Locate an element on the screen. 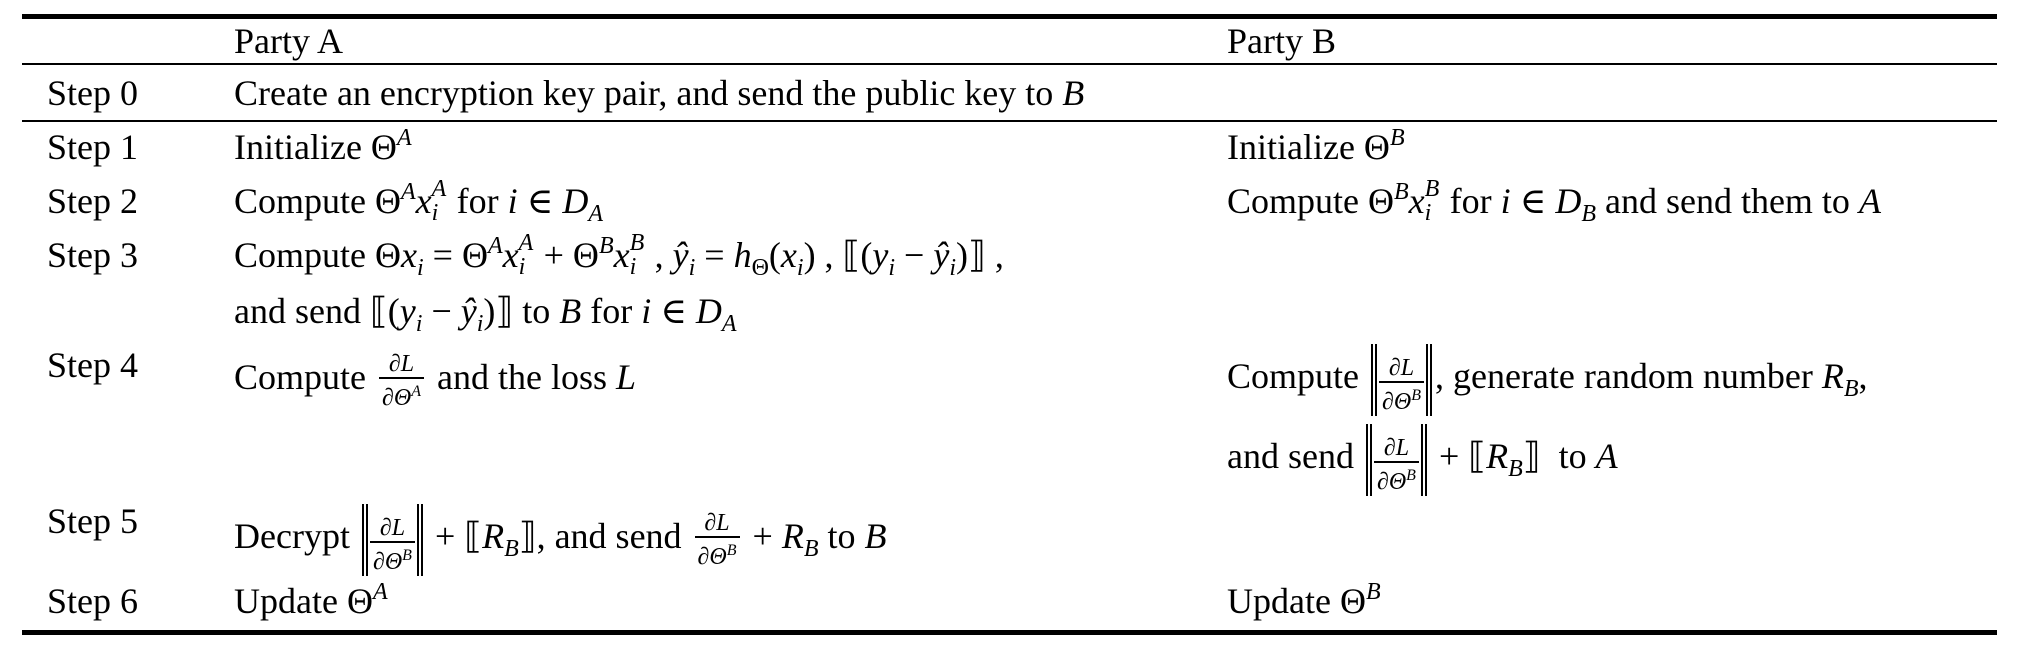  step1-party-b: Initialize ΘB is located at coordinates (1316, 147).